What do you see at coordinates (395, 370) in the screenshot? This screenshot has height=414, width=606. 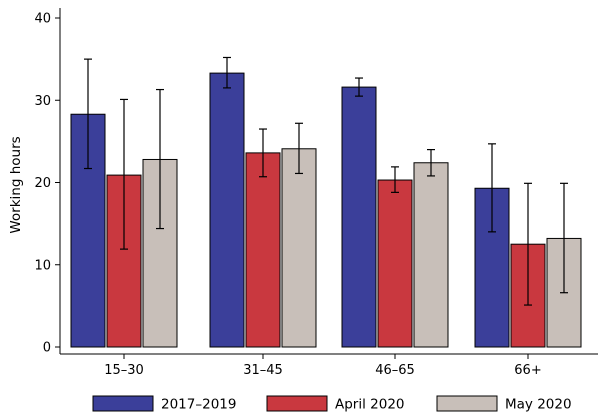 I see `x-tick-label: 46–65` at bounding box center [395, 370].